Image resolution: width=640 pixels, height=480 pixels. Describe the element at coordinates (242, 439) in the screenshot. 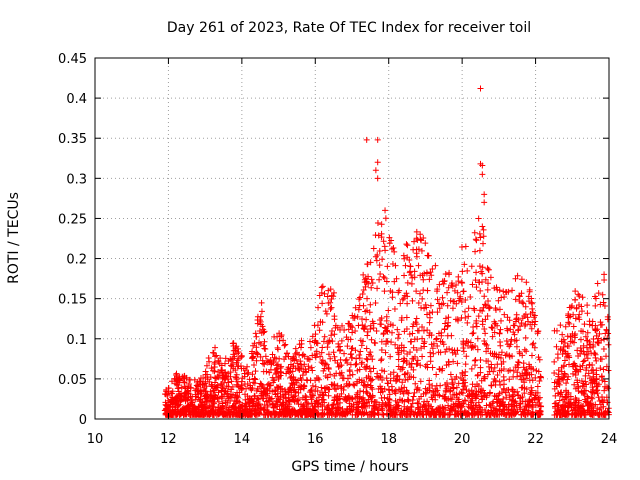

I see `x-tick-label: 14` at that location.